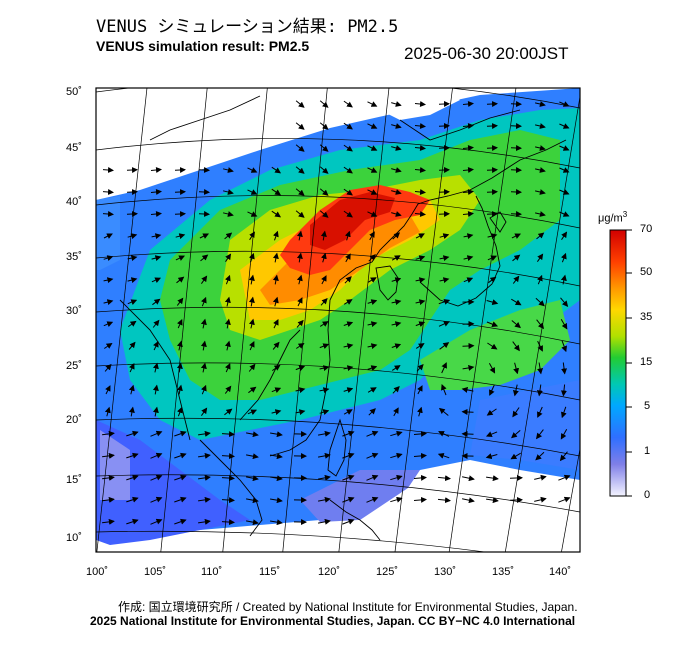  What do you see at coordinates (74, 257) in the screenshot?
I see `lat-tick-label: 35˚` at bounding box center [74, 257].